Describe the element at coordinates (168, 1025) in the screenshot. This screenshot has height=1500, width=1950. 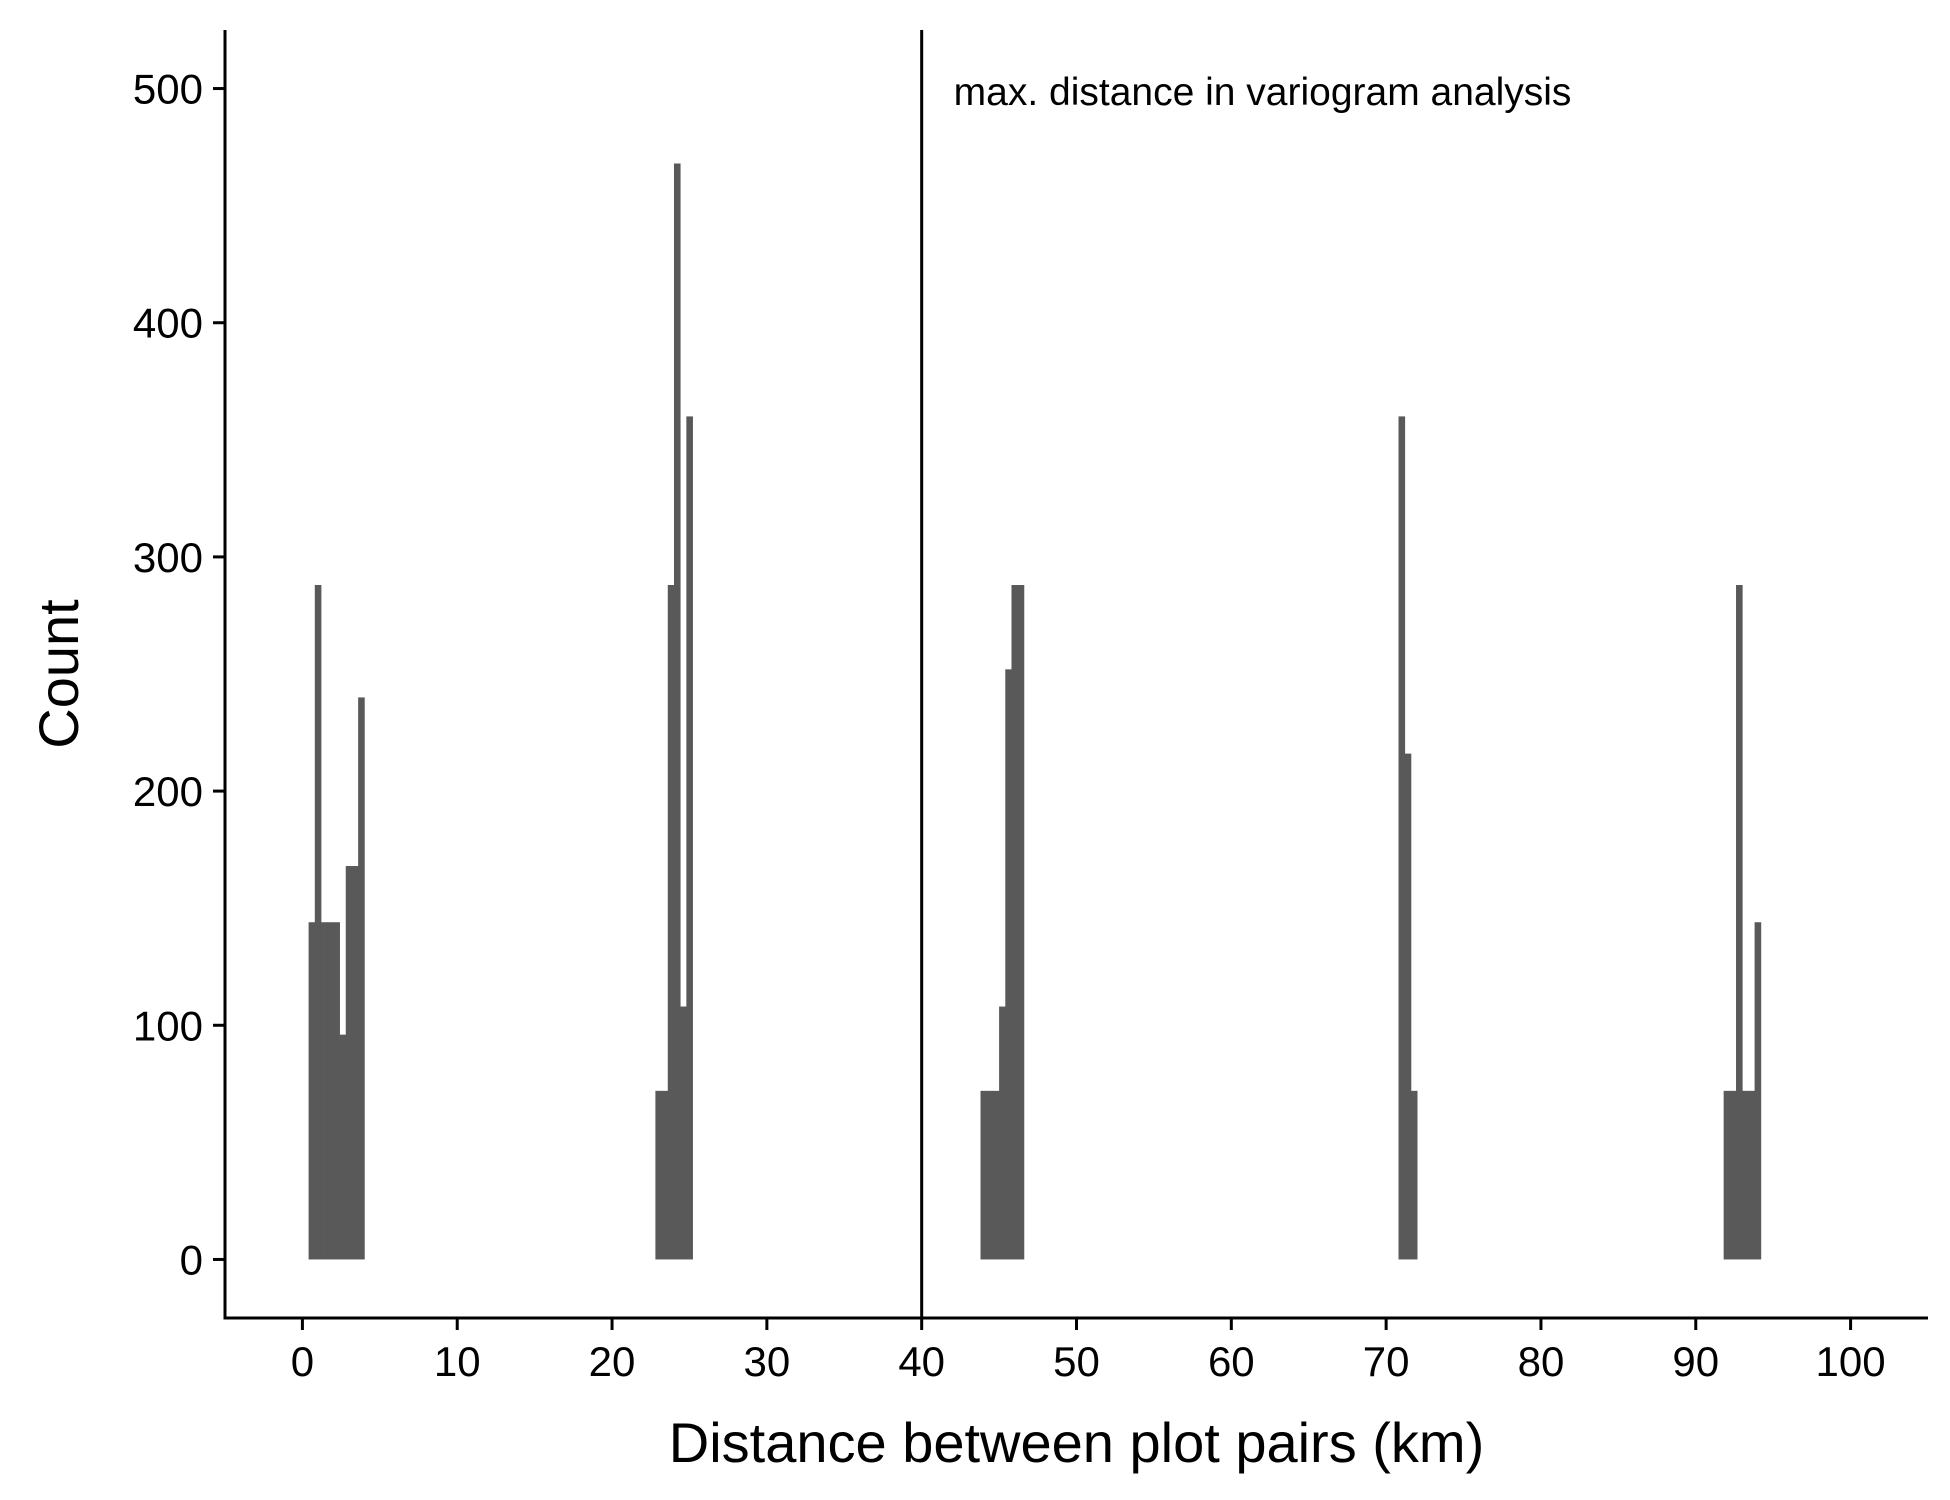
I see `y-tick-label: 100` at that location.